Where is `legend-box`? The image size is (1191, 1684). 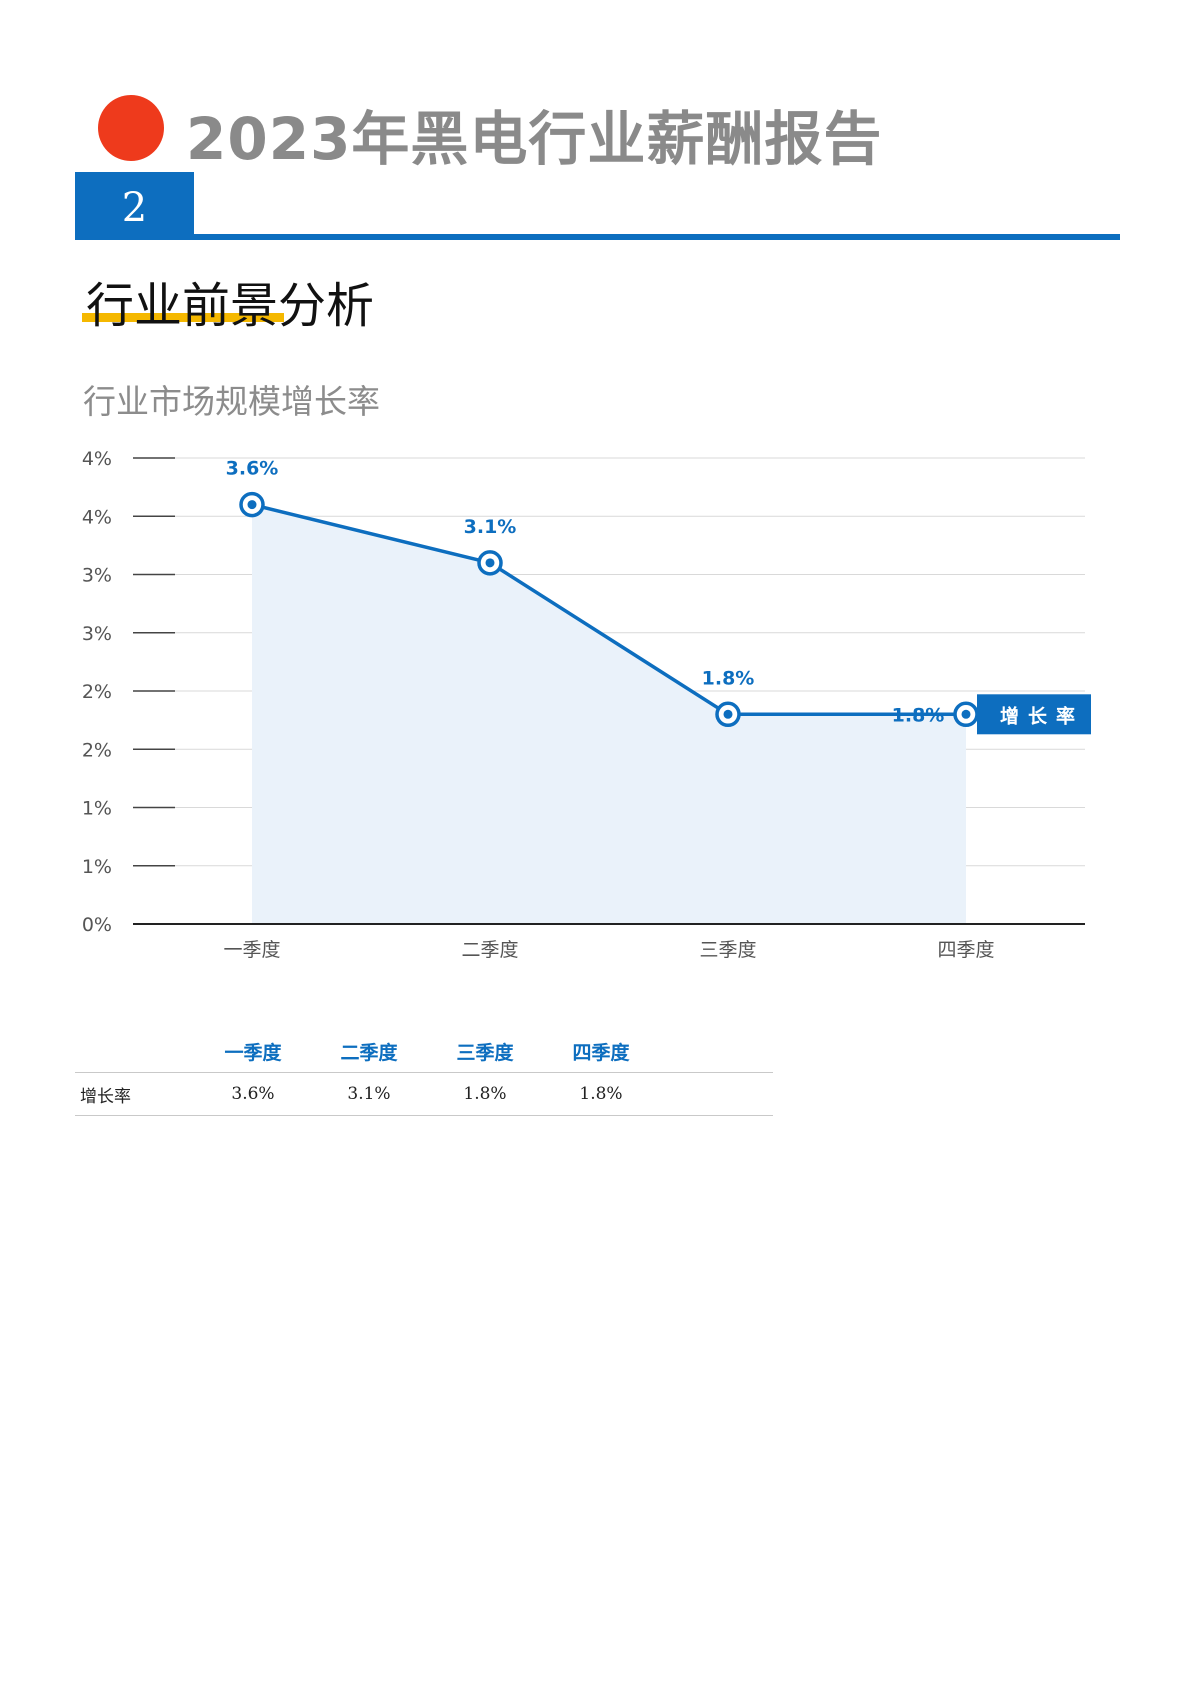 legend-box is located at coordinates (1034, 714).